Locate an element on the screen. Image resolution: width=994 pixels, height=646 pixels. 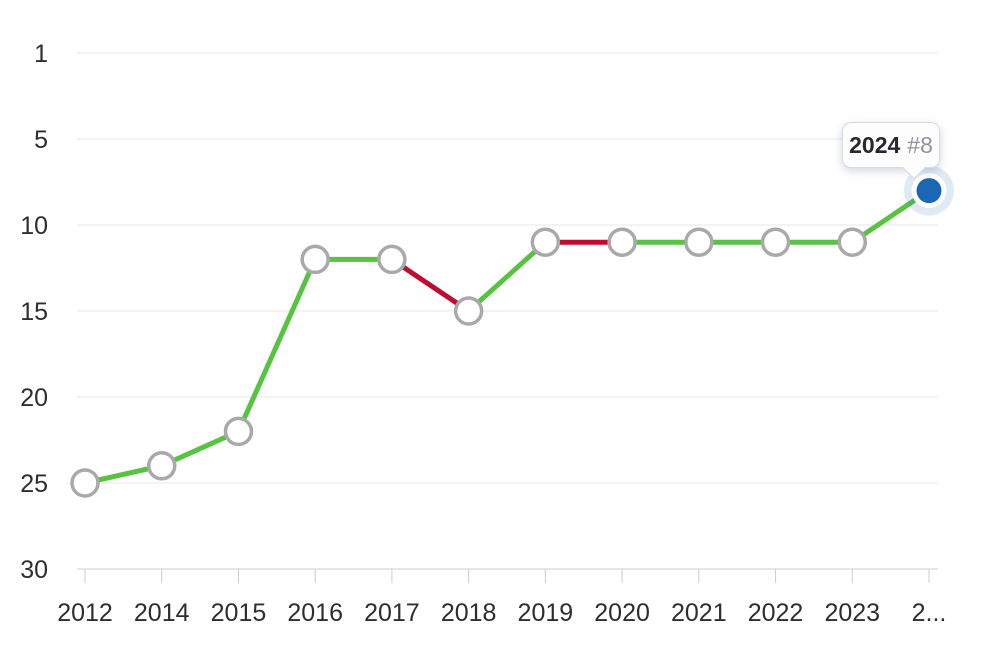
x-axis-label: 2017 is located at coordinates (392, 613).